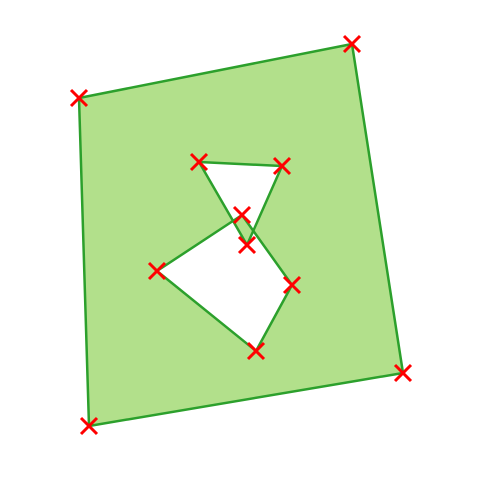 Image resolution: width=500 pixels, height=500 pixels. Describe the element at coordinates (247, 245) in the screenshot. I see `hole1-vertex-3-marker` at that location.